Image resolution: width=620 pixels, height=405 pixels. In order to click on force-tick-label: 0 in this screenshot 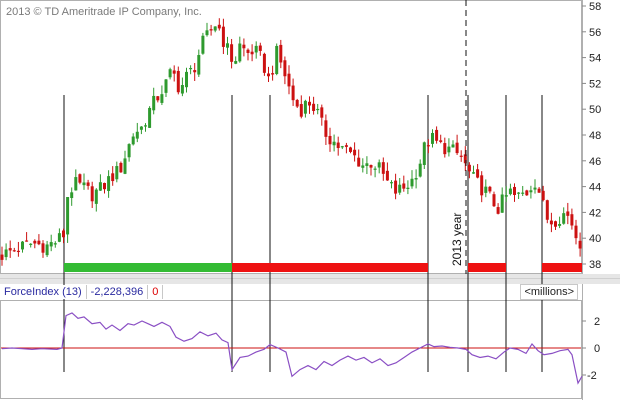, I will do `click(597, 349)`.